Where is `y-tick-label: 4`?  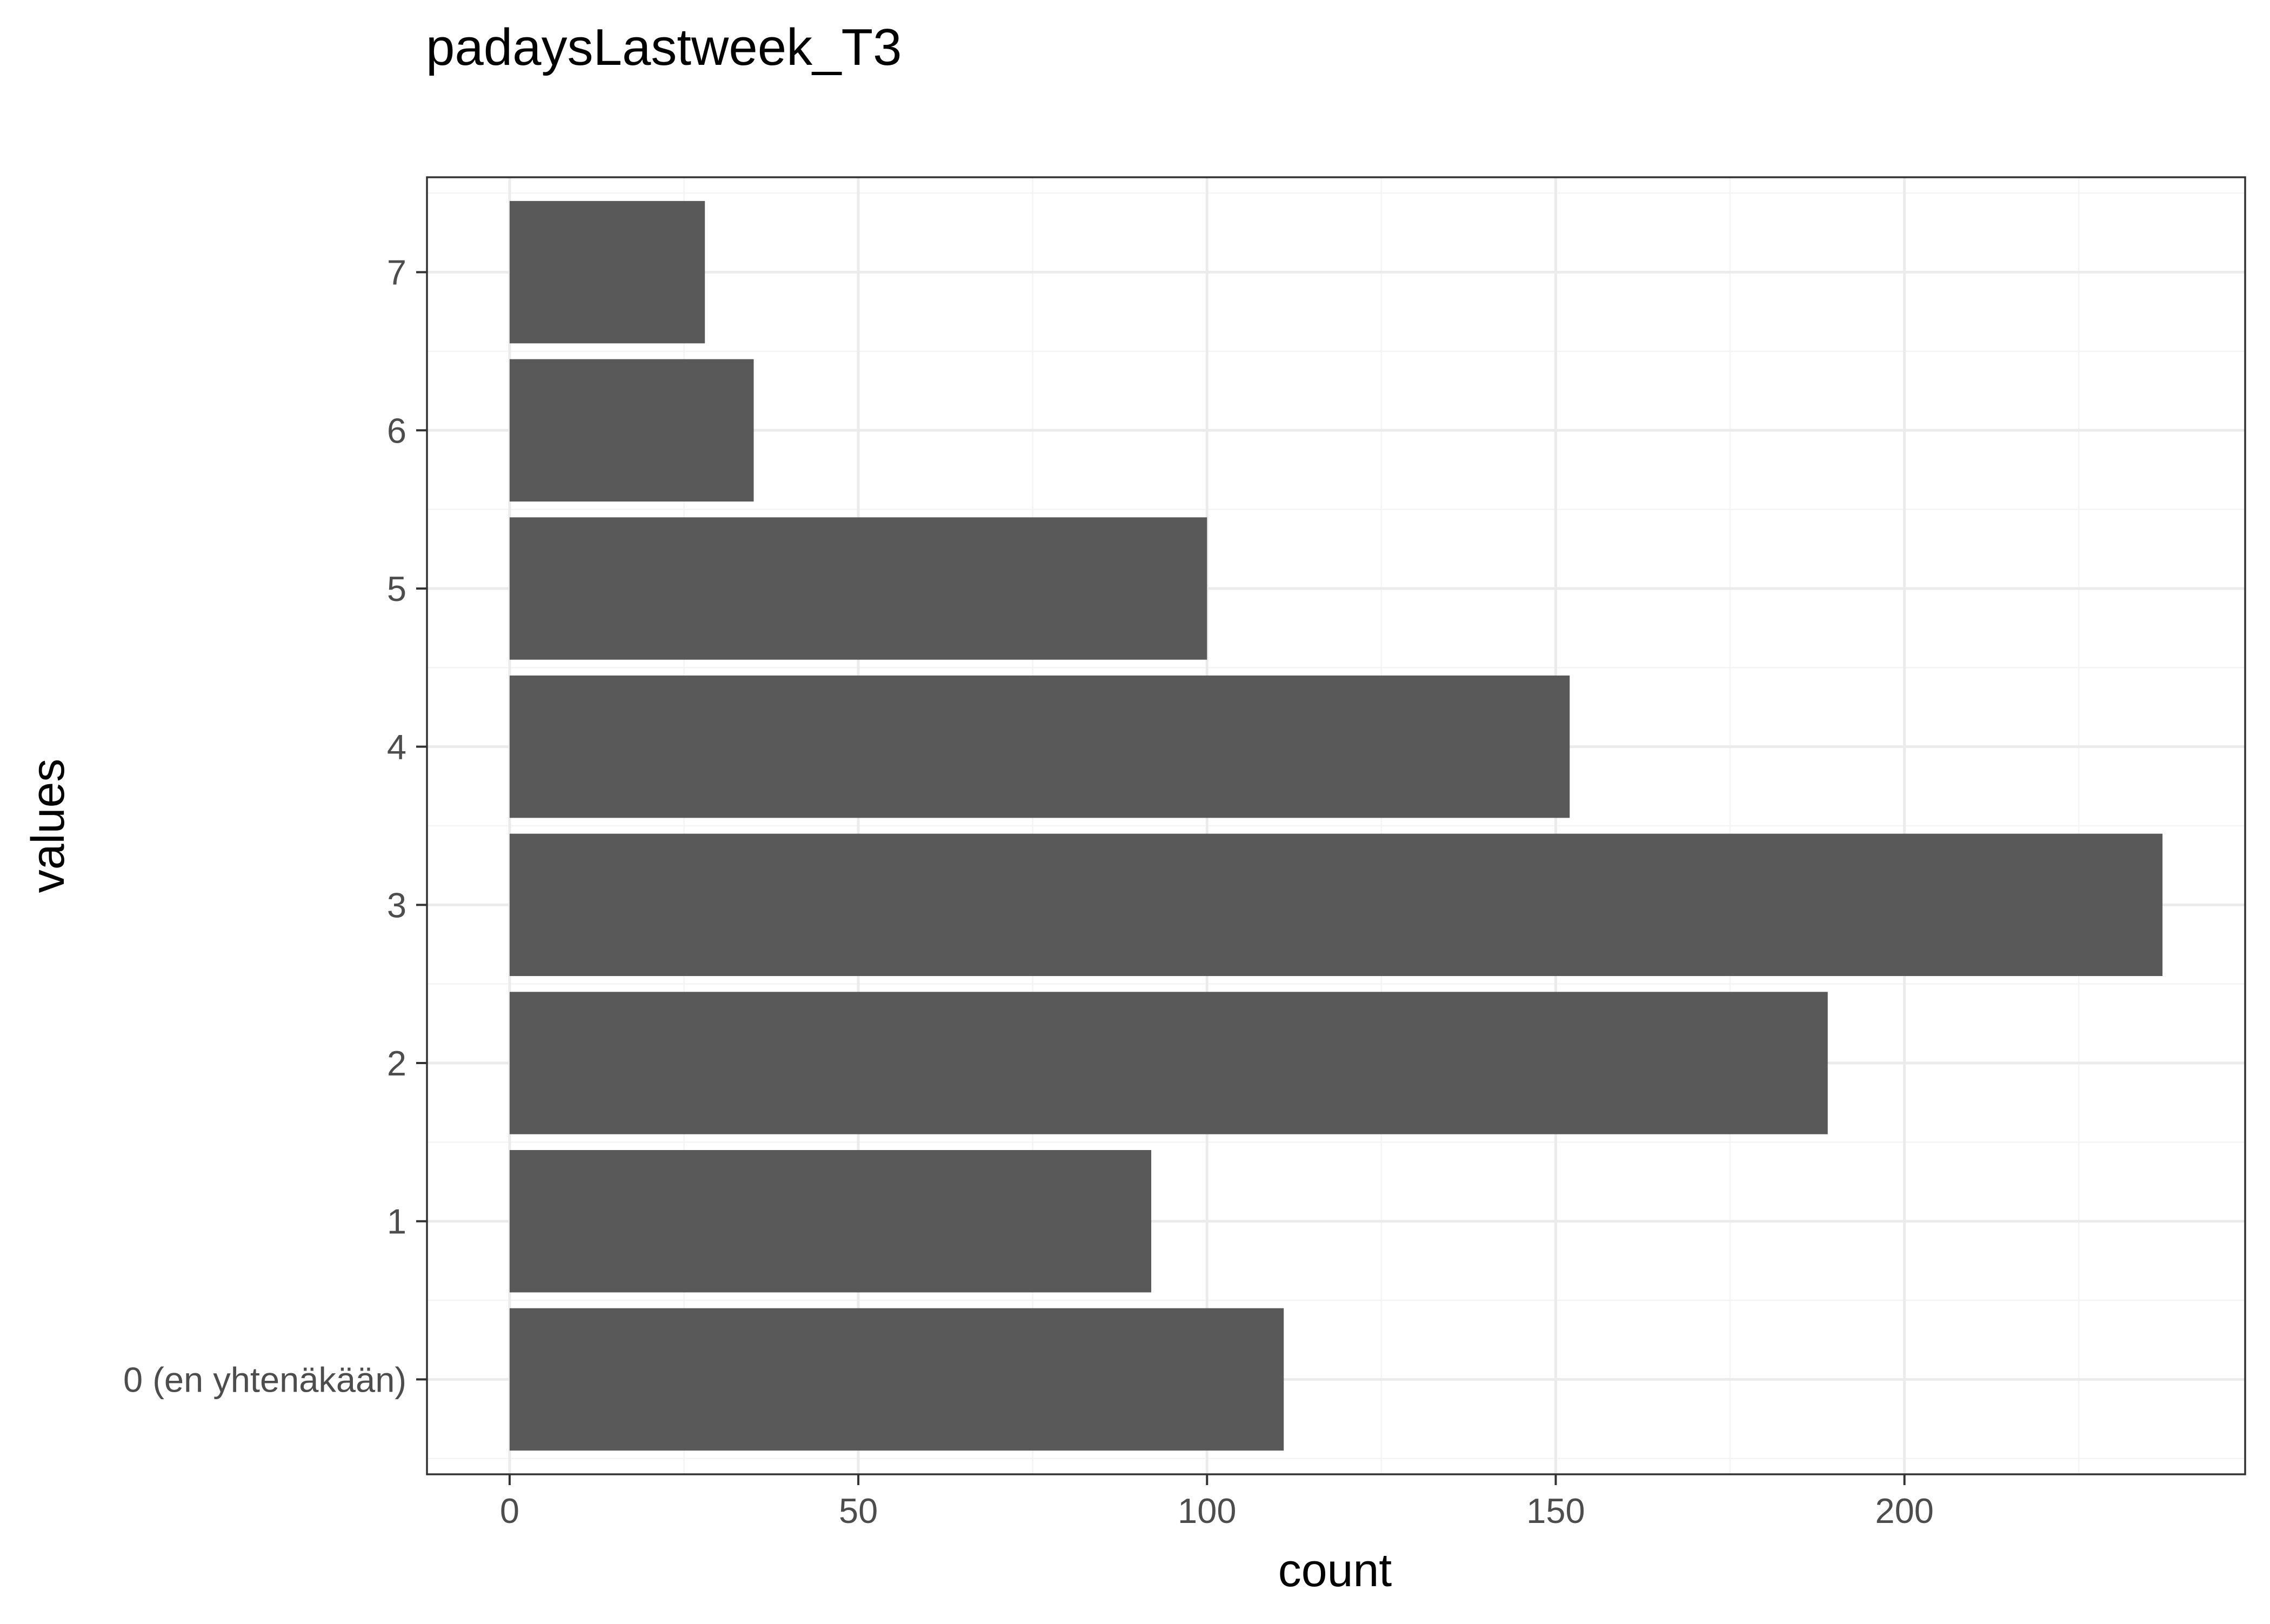 y-tick-label: 4 is located at coordinates (396, 747).